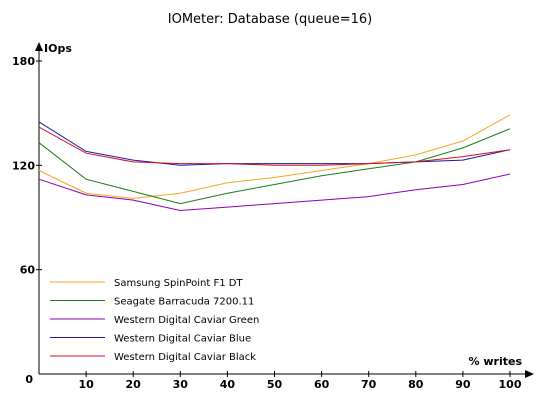 The width and height of the screenshot is (540, 400). Describe the element at coordinates (496, 361) in the screenshot. I see `x-axis-title: % writes` at that location.